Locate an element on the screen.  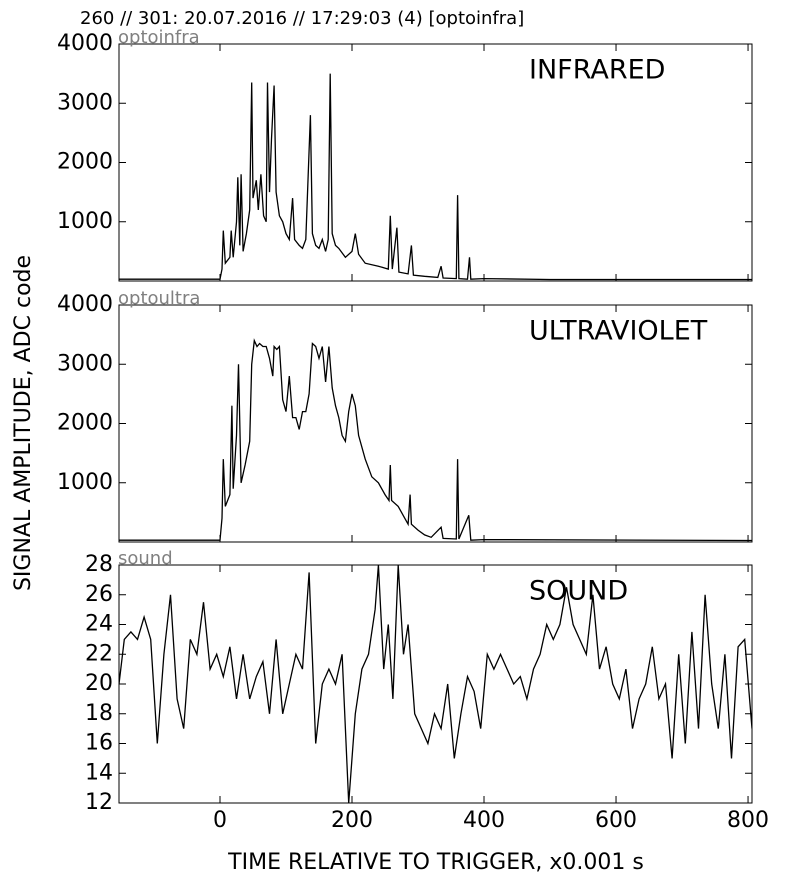
x-tick-label: 200 is located at coordinates (352, 820).